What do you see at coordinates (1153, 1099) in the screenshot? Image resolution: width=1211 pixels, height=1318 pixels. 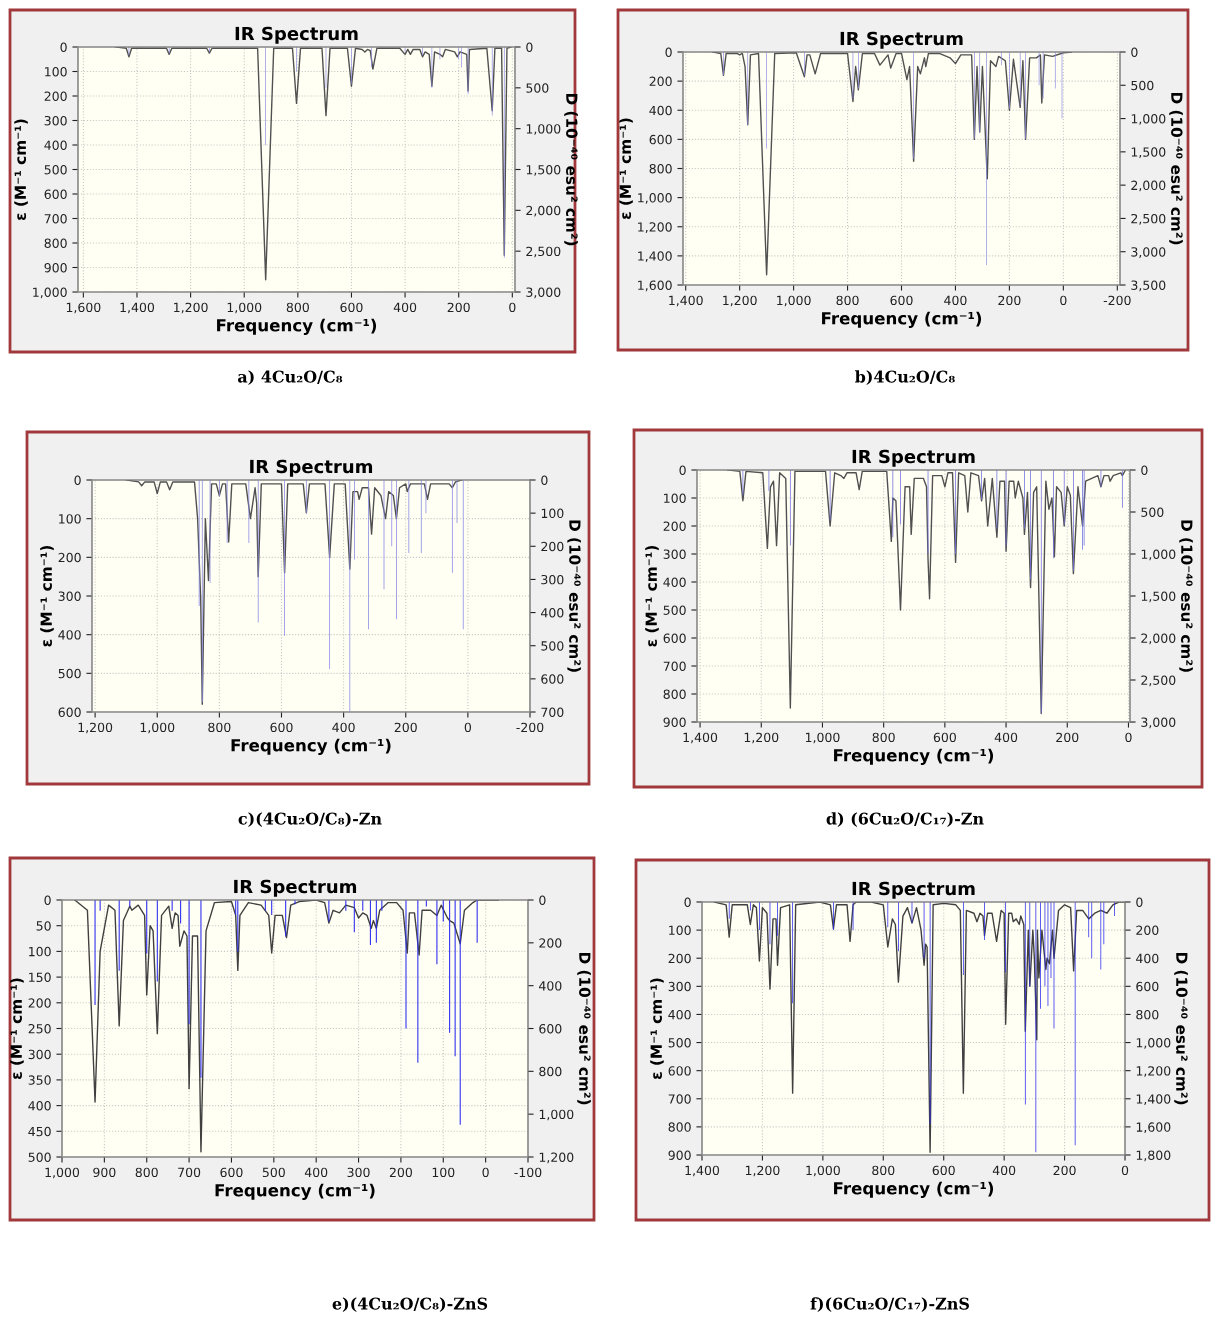 I see `y2-tick-label: 1,400` at bounding box center [1153, 1099].